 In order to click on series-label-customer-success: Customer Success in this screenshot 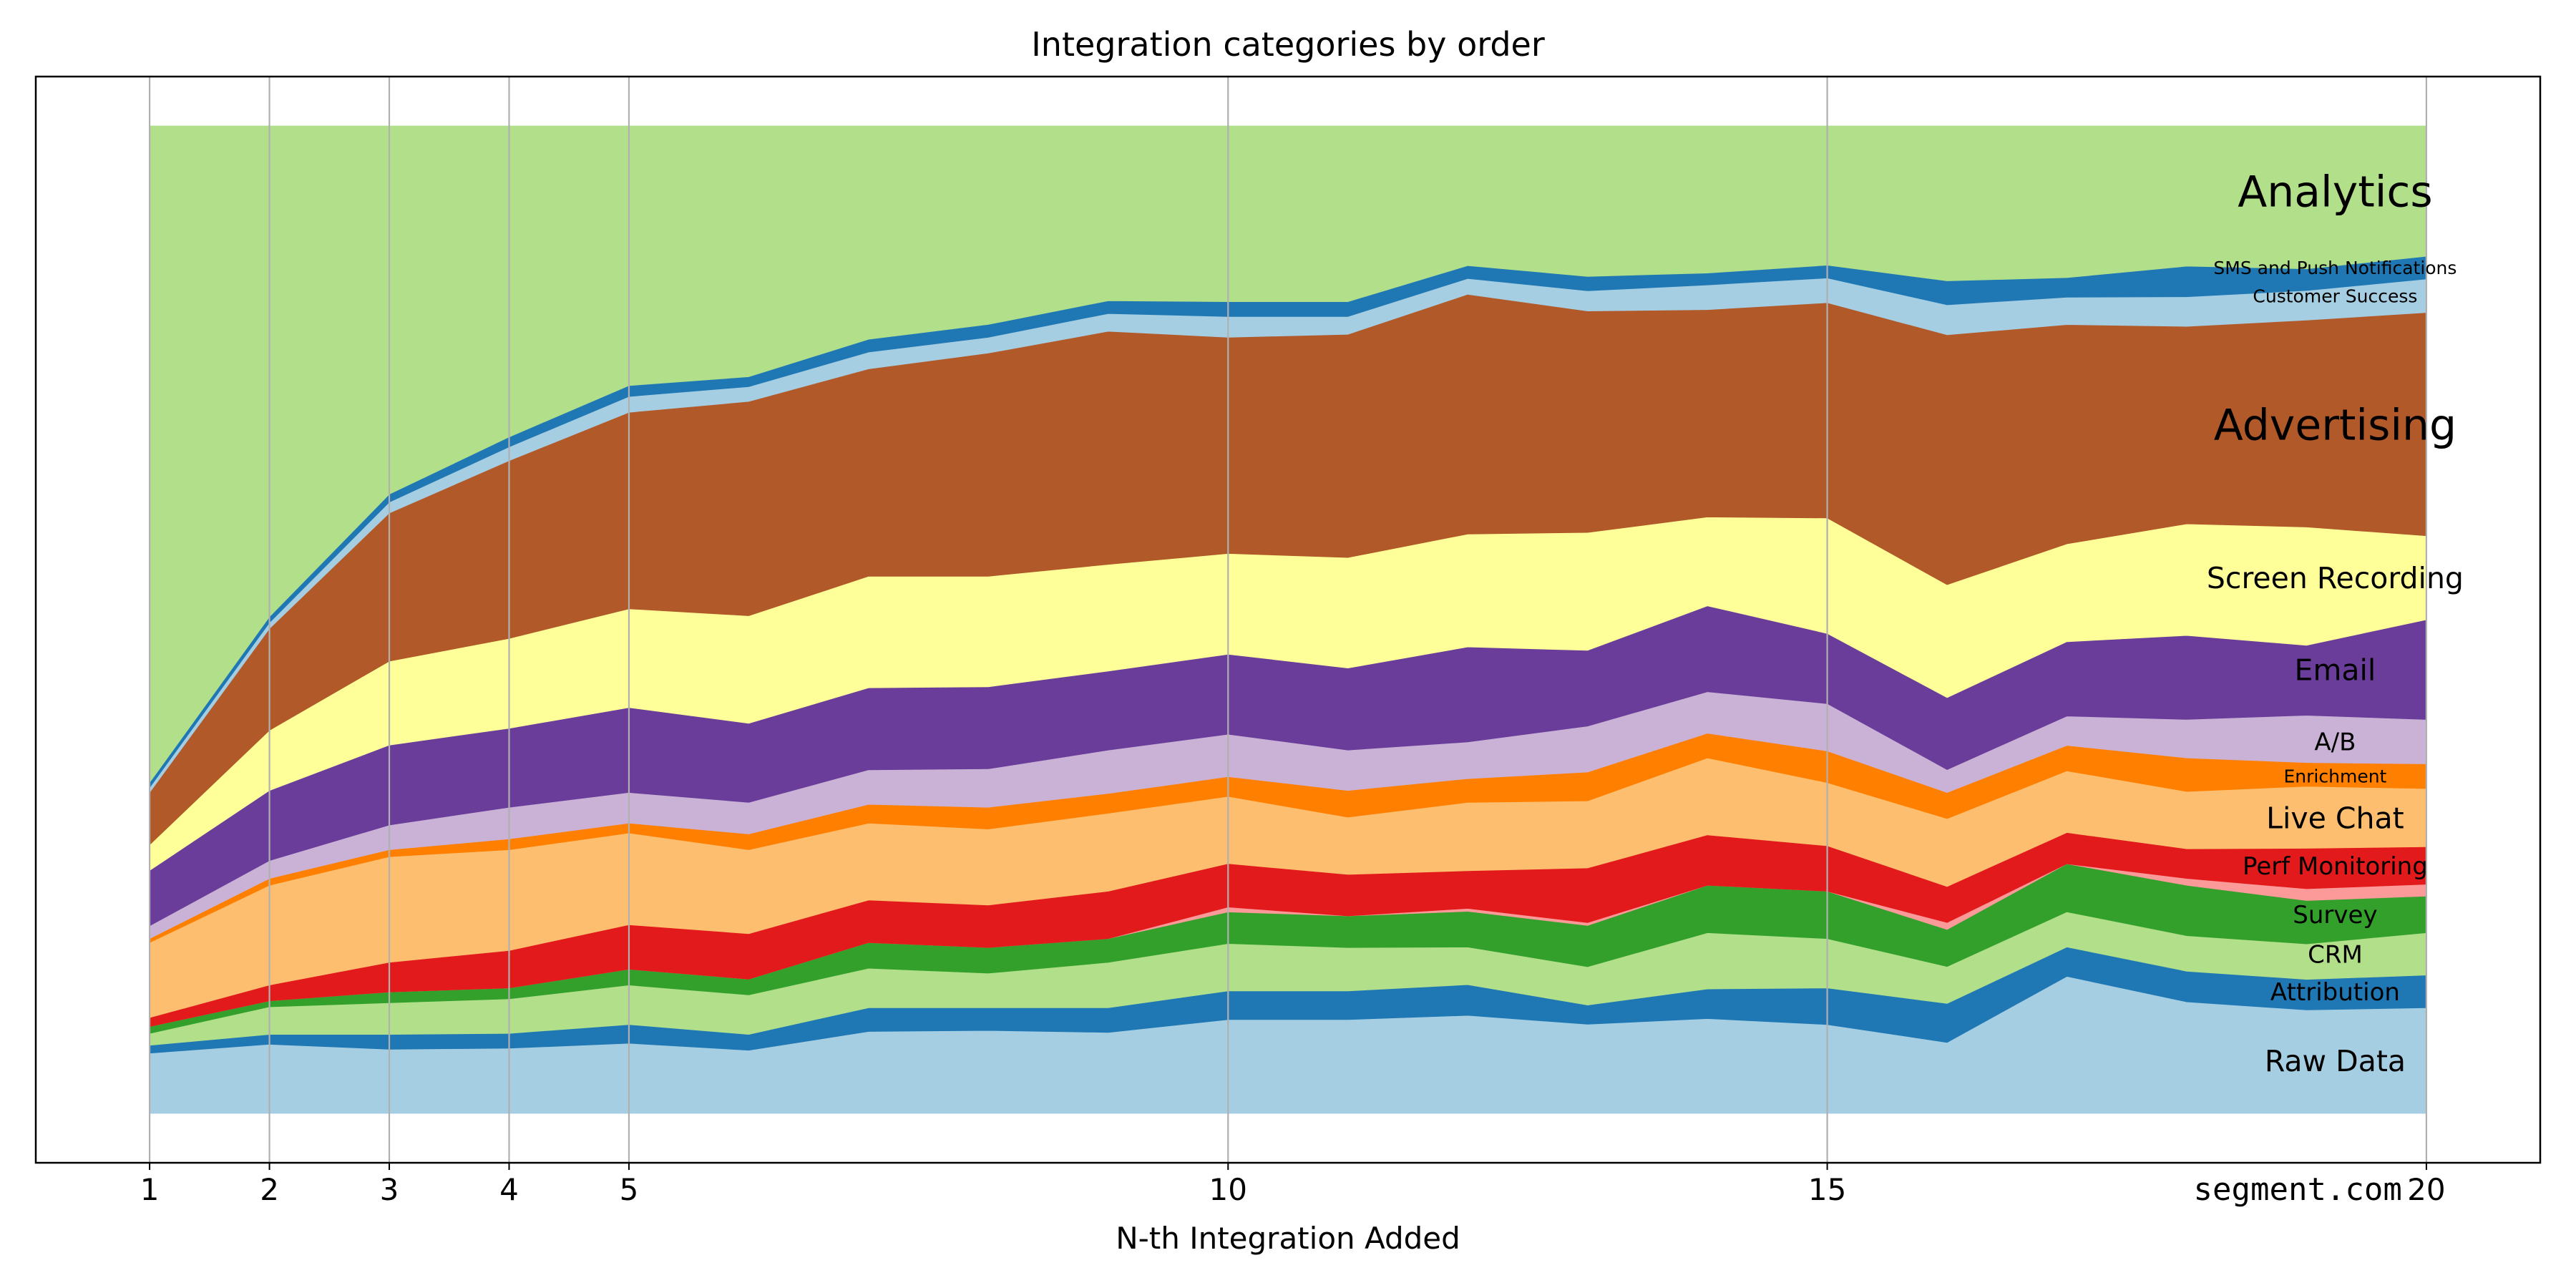, I will do `click(2335, 296)`.